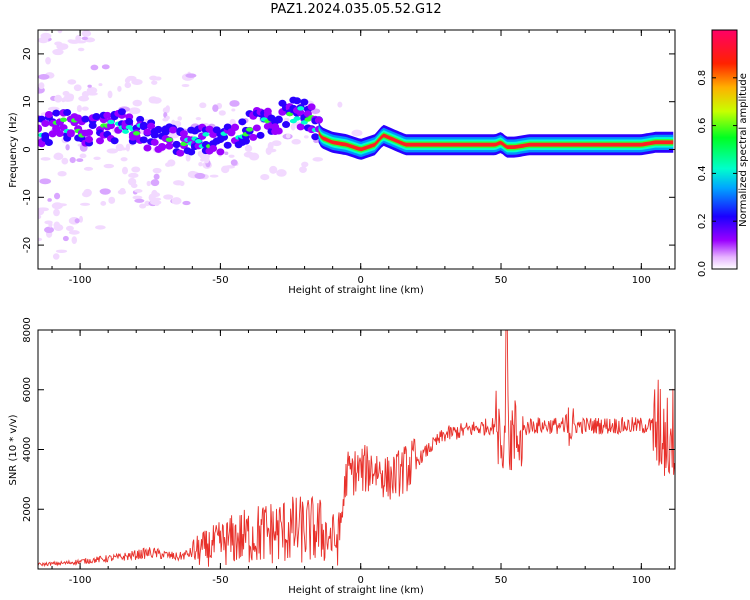 The height and width of the screenshot is (600, 750). I want to click on colorbar-tick-label: 0.0, so click(702, 269).